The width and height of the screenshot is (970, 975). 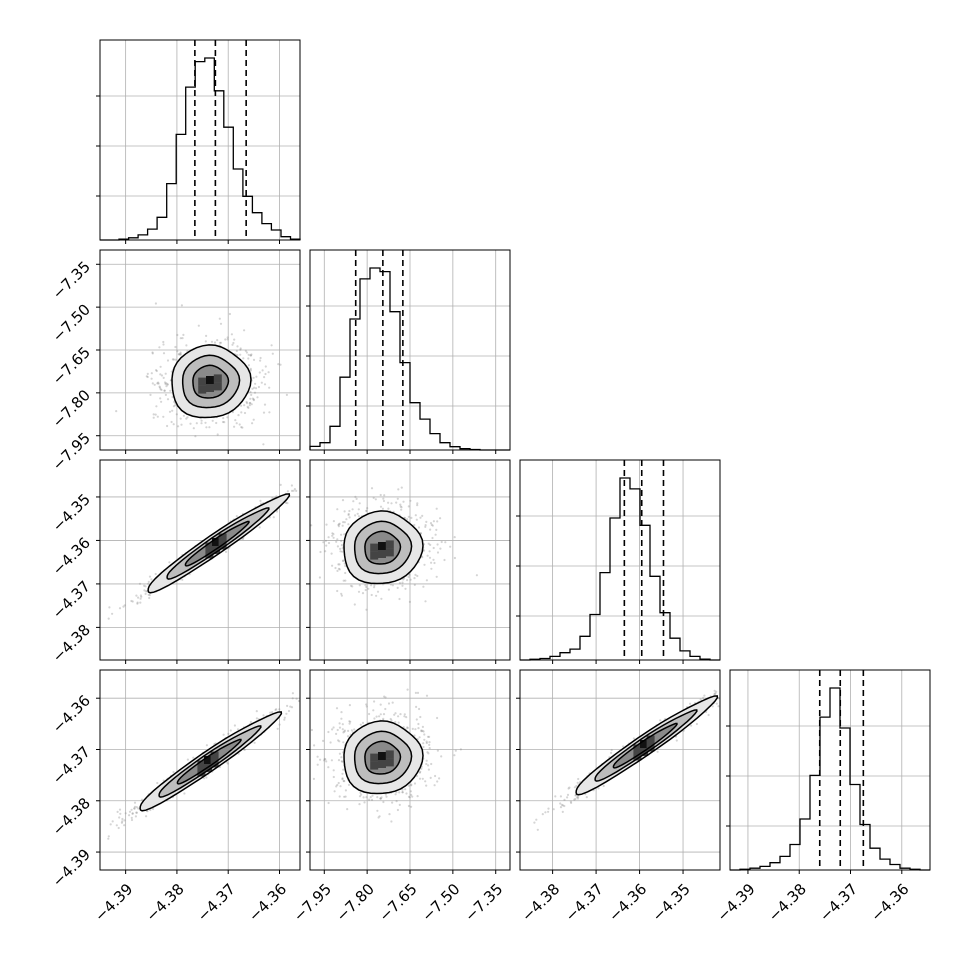 I want to click on y-tick-label: −7.95, so click(x=71, y=451).